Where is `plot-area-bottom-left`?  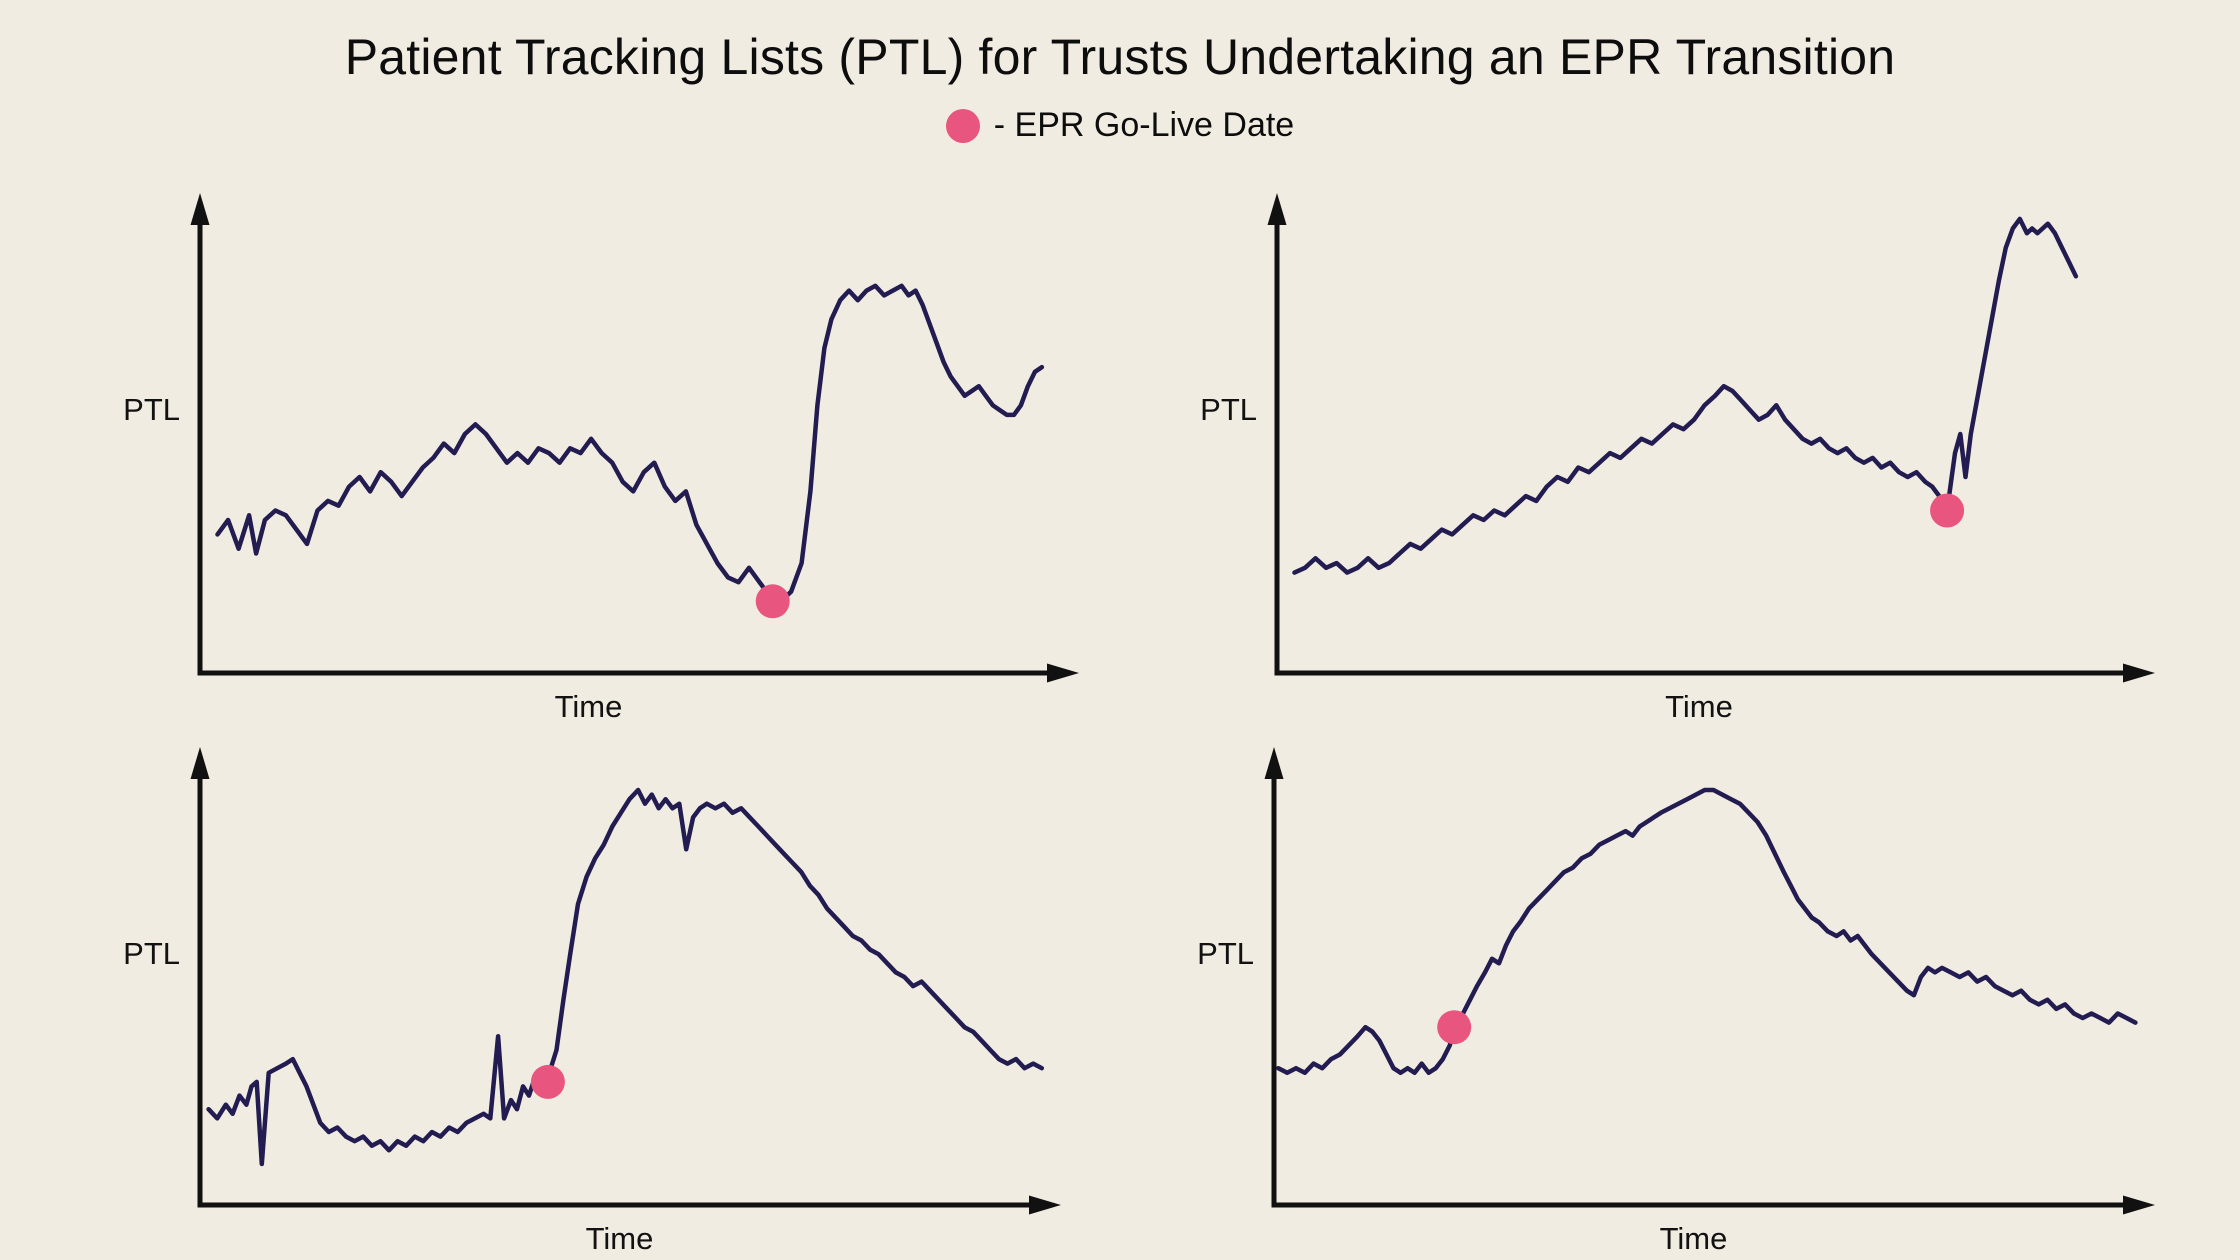
plot-area-bottom-left is located at coordinates (625, 981).